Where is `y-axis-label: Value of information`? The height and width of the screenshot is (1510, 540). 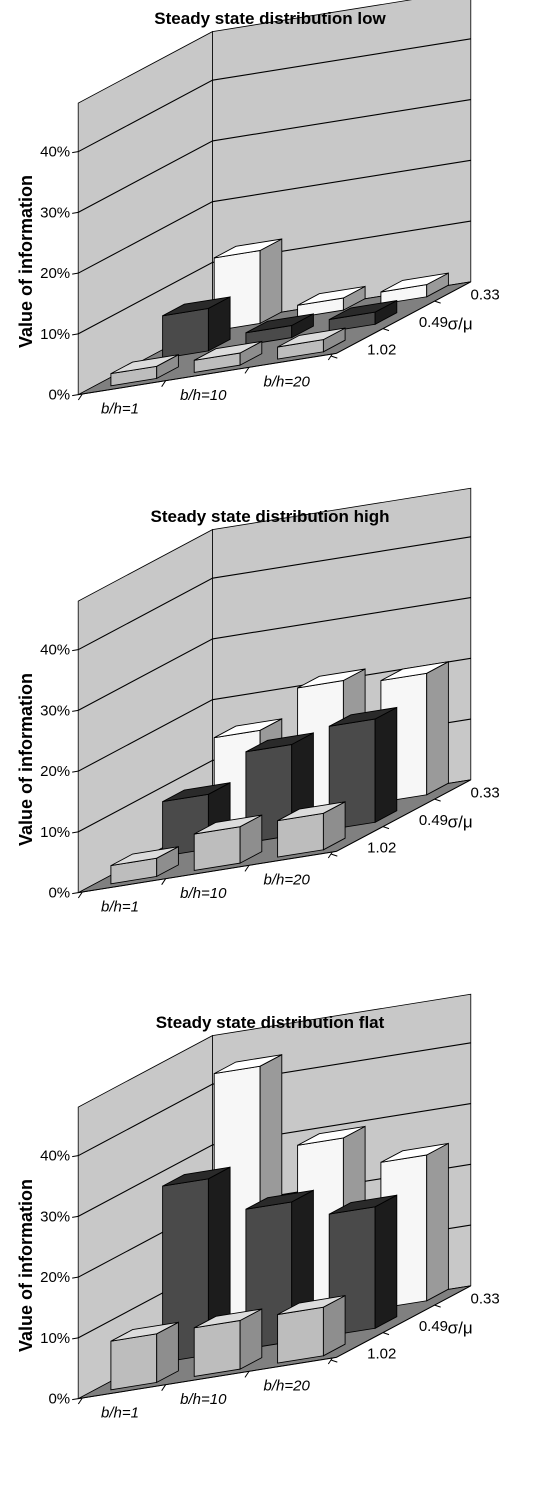 y-axis-label: Value of information is located at coordinates (26, 1265).